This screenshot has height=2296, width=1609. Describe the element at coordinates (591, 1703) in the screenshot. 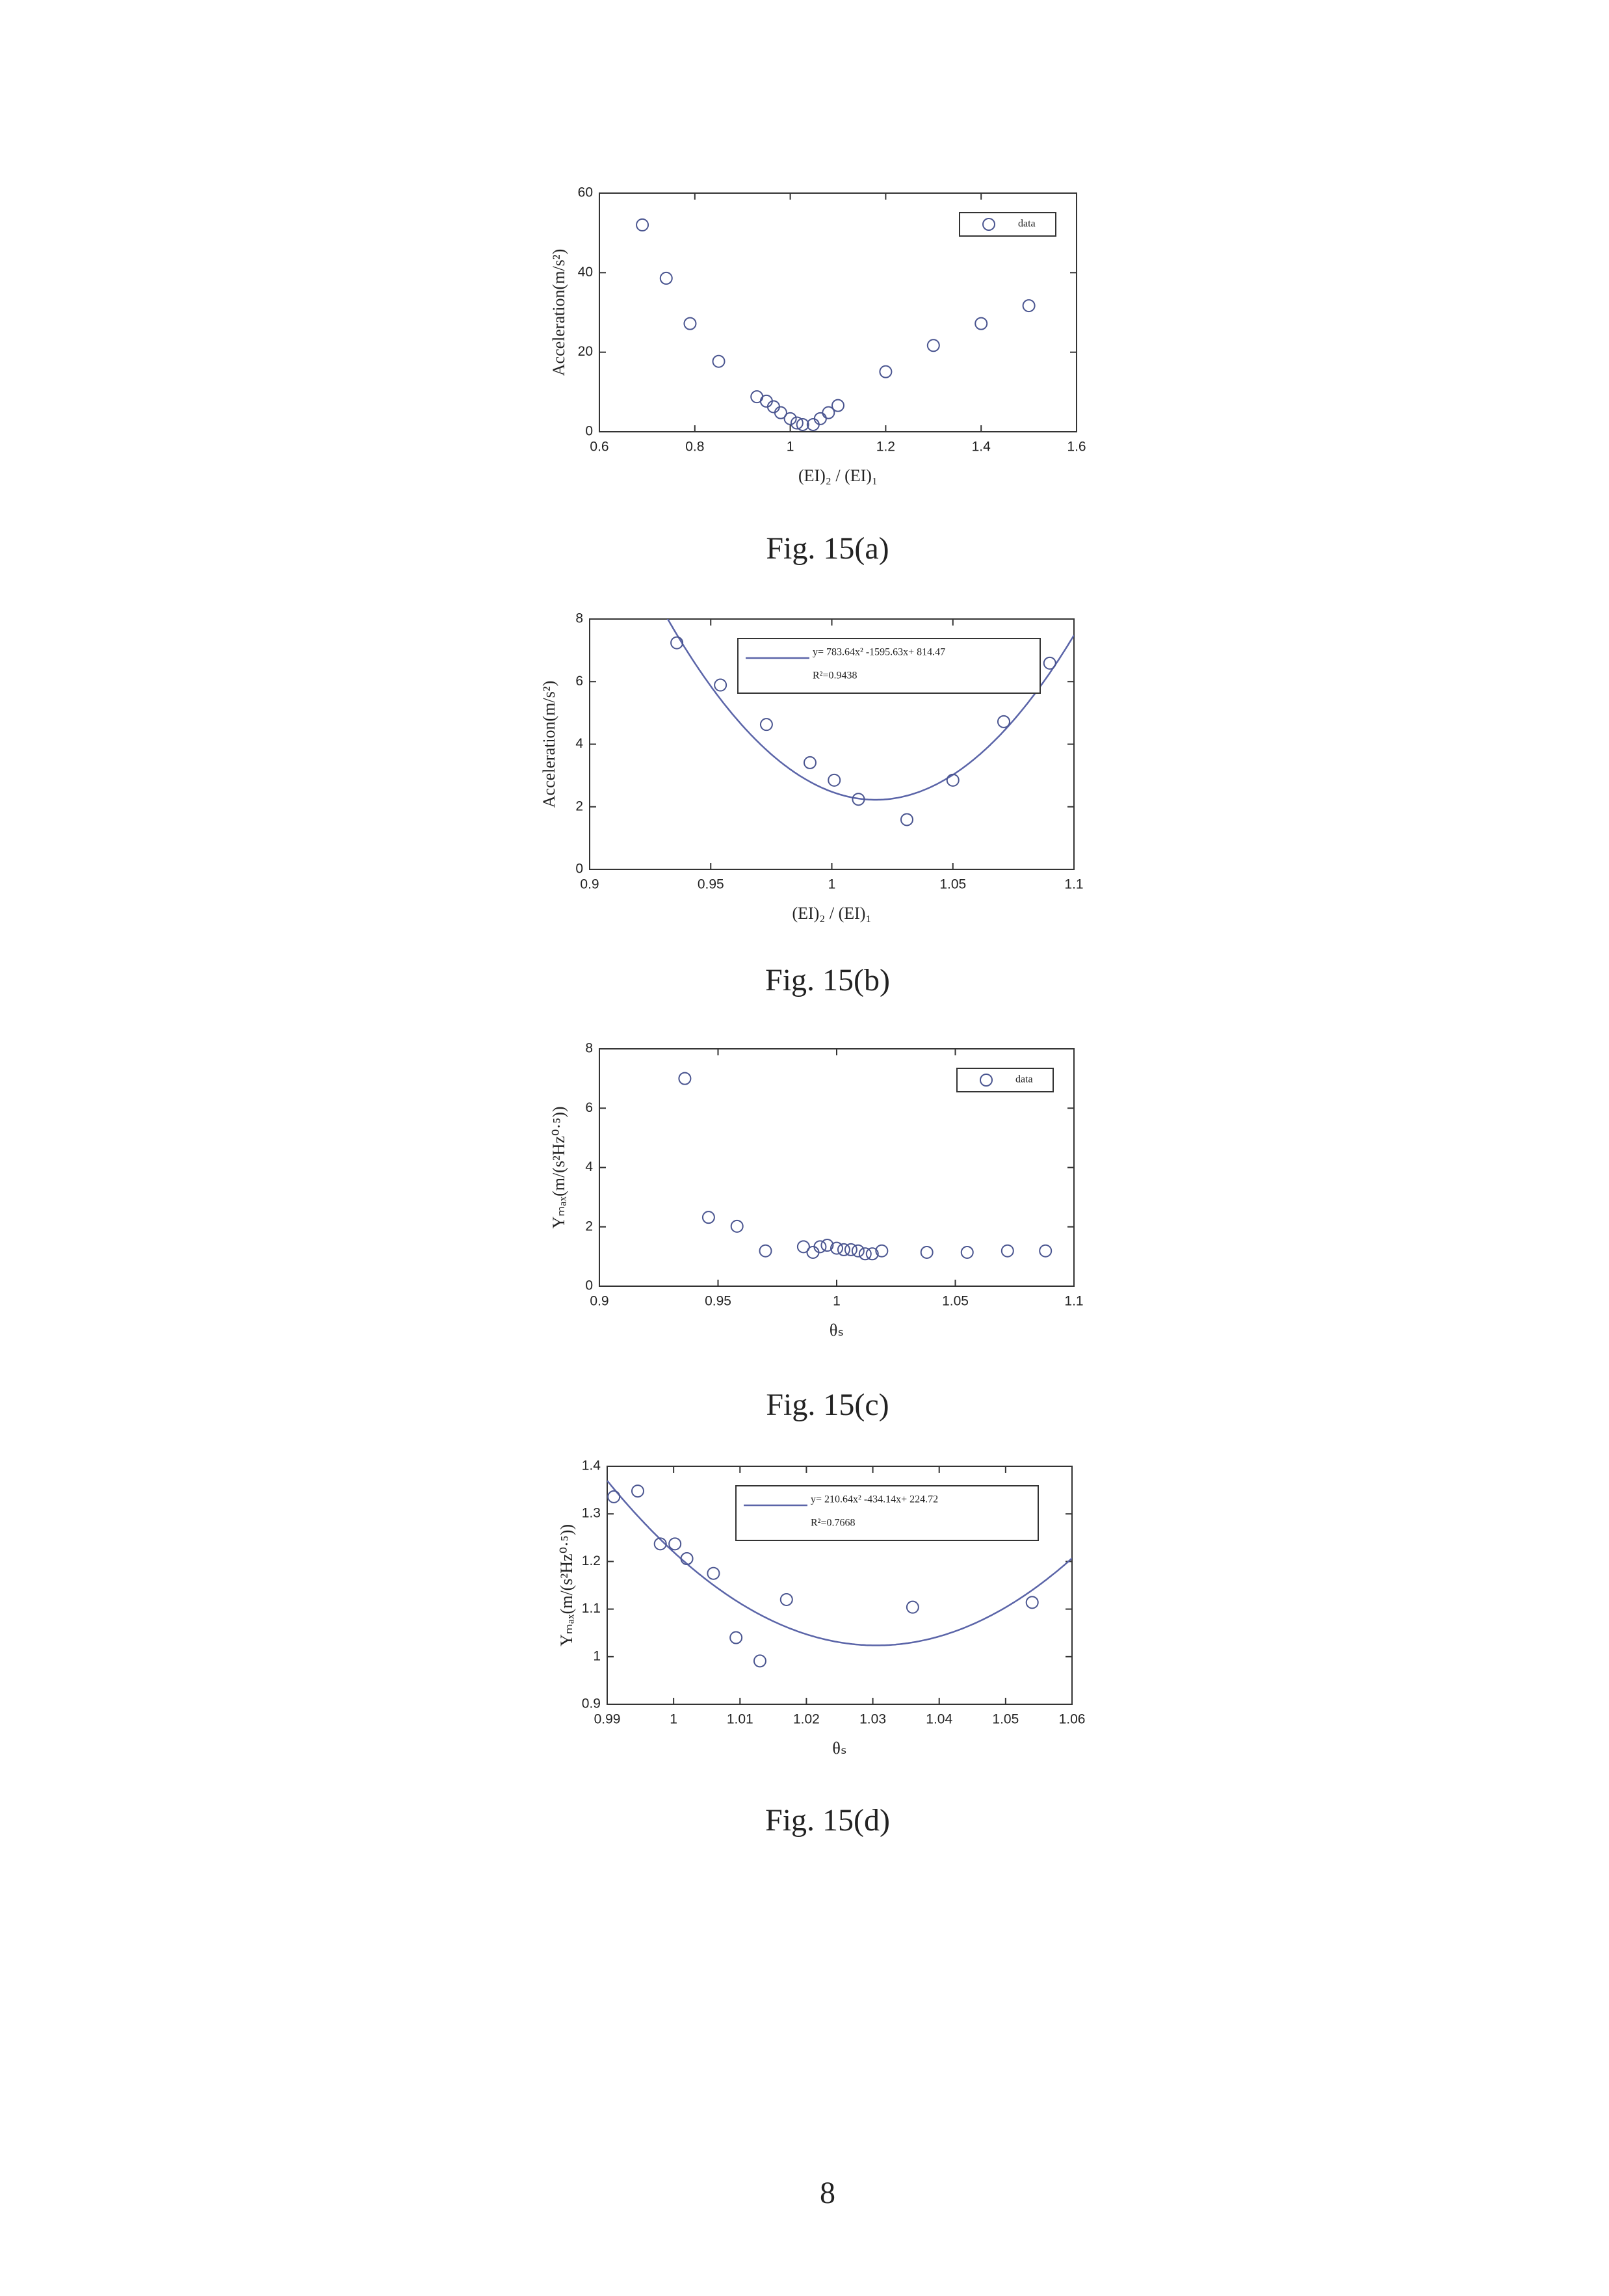

I see `y-tick-label: 0.9` at that location.